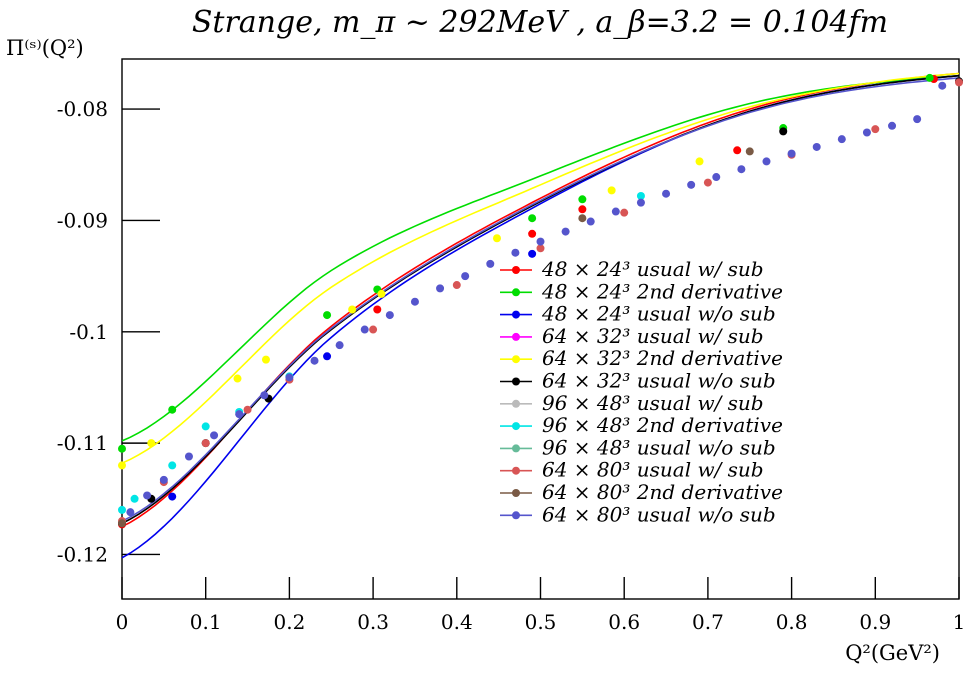  What do you see at coordinates (206, 622) in the screenshot?
I see `x-tick-label: 0.1` at bounding box center [206, 622].